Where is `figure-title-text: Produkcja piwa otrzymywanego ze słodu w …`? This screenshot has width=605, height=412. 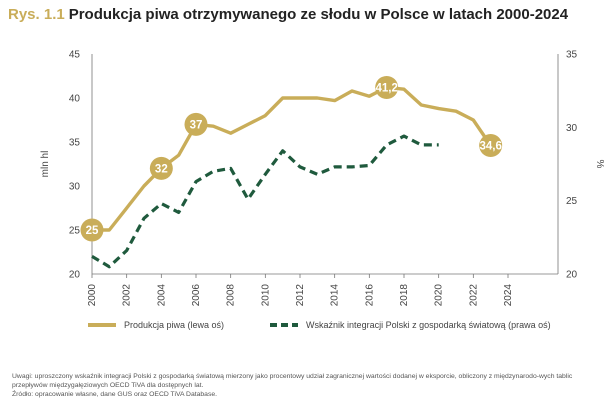
figure-title-text: Produkcja piwa otrzymywanego ze słodu w … is located at coordinates (318, 14).